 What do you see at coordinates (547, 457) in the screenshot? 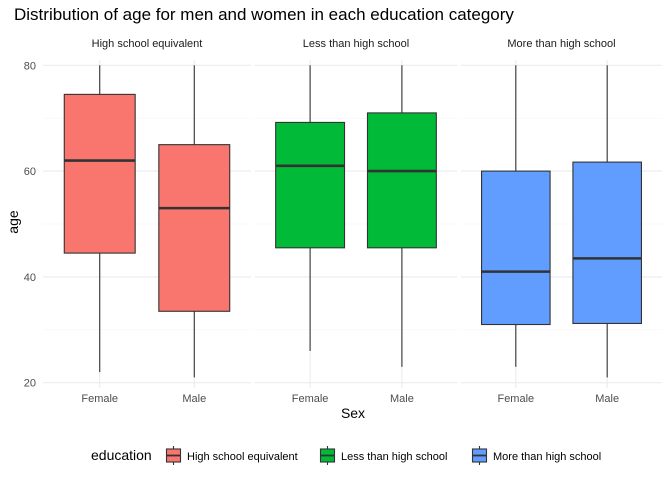
I see `legend-label: More than high school` at bounding box center [547, 457].